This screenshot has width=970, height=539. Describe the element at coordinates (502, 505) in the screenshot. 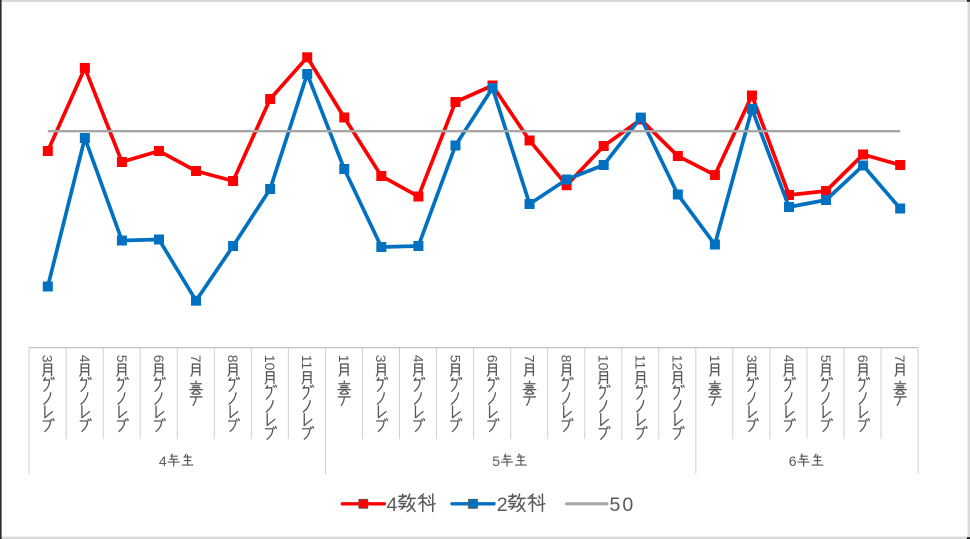

I see `svg-text: 2` at that location.